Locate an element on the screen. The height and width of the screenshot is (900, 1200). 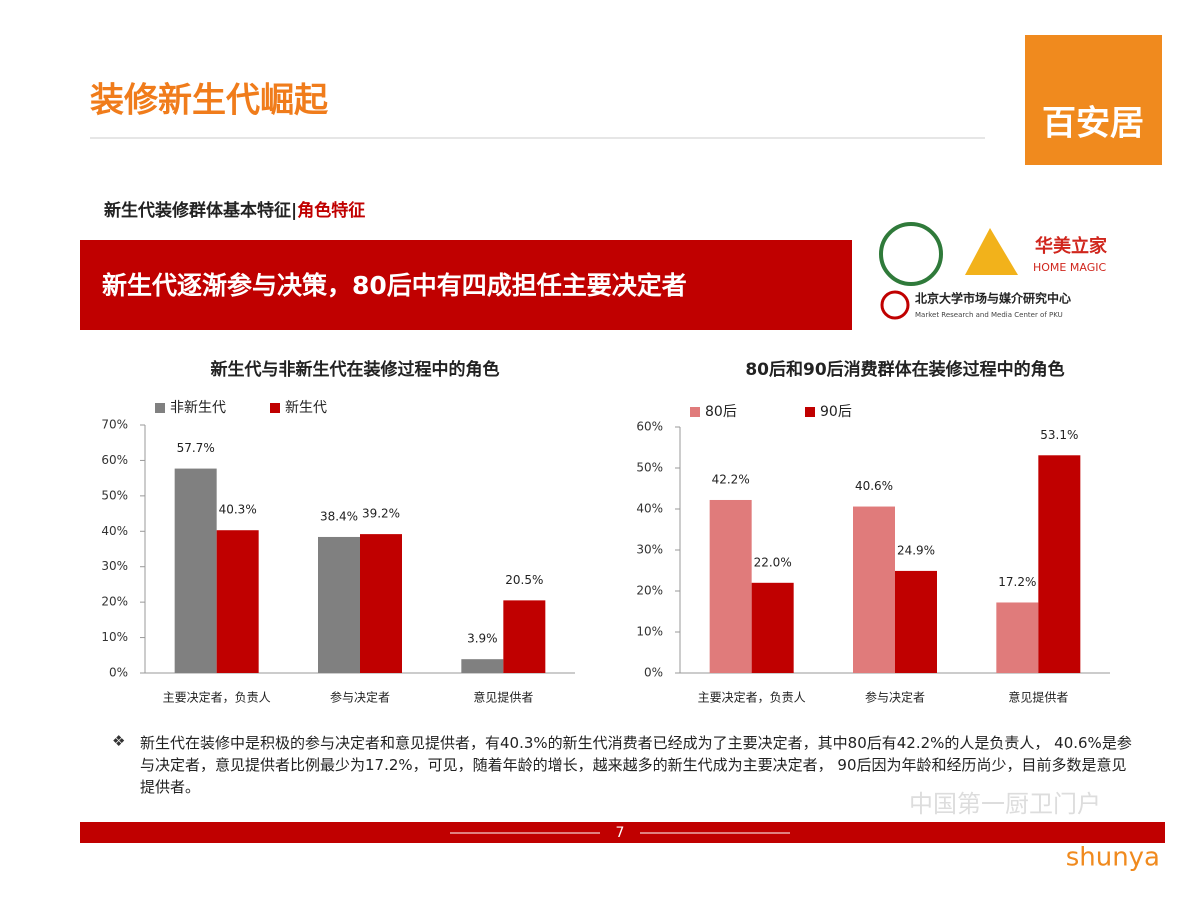
value-label: 39.2% is located at coordinates (381, 514).